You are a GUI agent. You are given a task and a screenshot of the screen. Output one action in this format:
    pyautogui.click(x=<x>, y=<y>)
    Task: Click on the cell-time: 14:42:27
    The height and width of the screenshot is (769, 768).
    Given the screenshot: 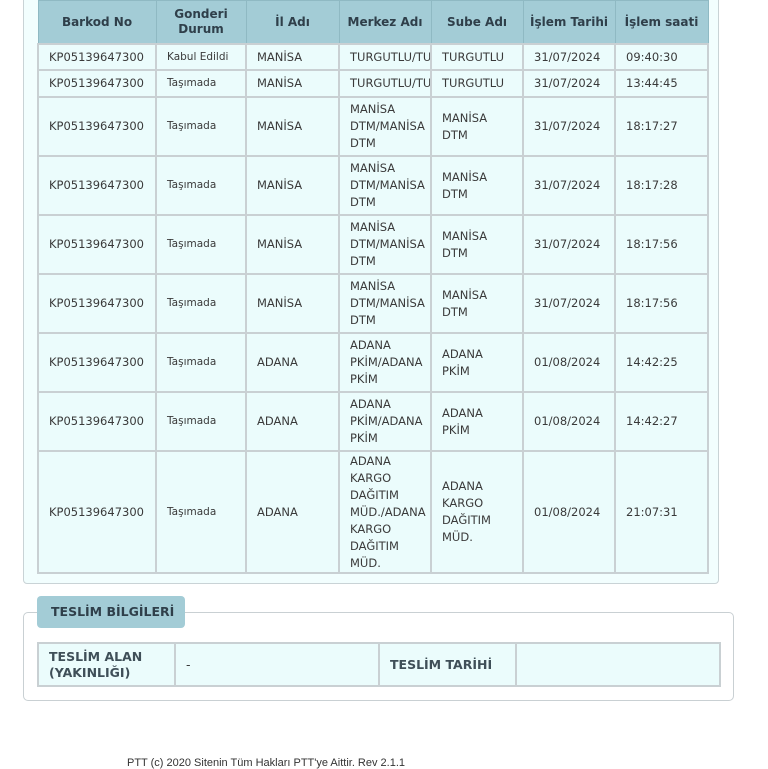 What is the action you would take?
    pyautogui.click(x=661, y=421)
    